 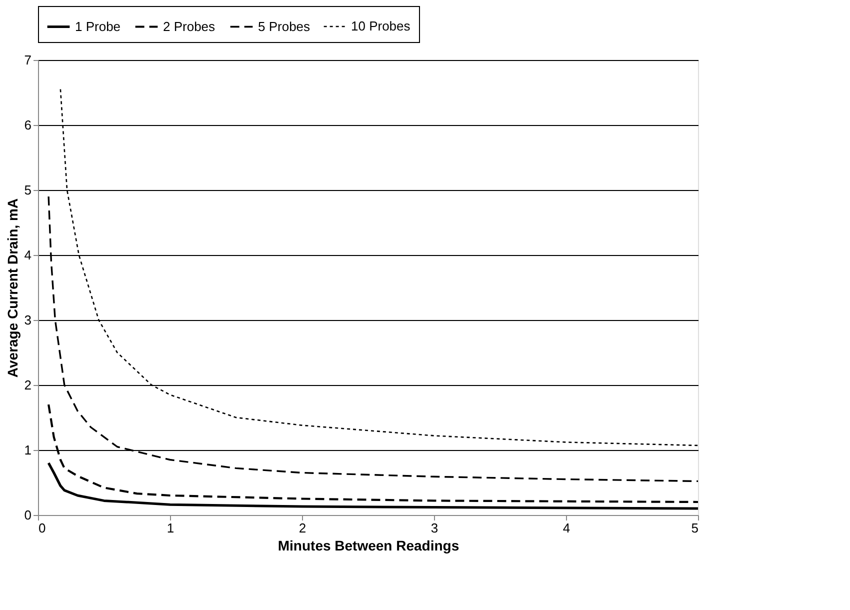 I want to click on x-tick-label: 5, so click(x=694, y=528).